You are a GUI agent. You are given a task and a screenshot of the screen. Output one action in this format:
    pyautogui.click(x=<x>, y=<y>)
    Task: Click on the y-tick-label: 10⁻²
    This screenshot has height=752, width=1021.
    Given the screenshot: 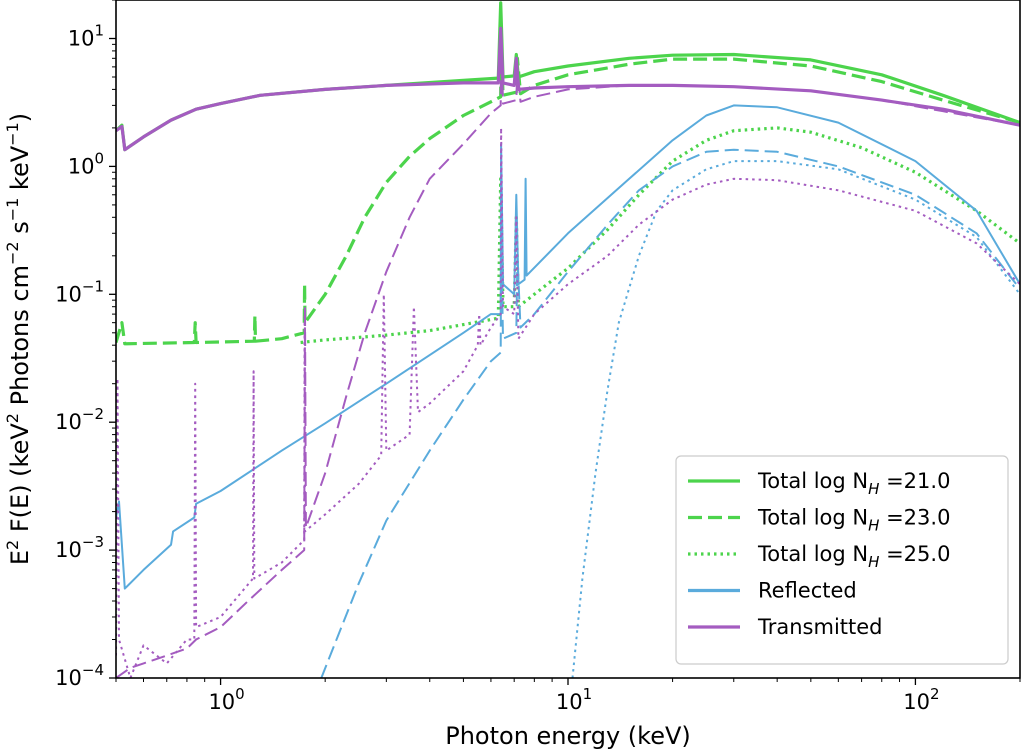 What is the action you would take?
    pyautogui.click(x=79, y=419)
    